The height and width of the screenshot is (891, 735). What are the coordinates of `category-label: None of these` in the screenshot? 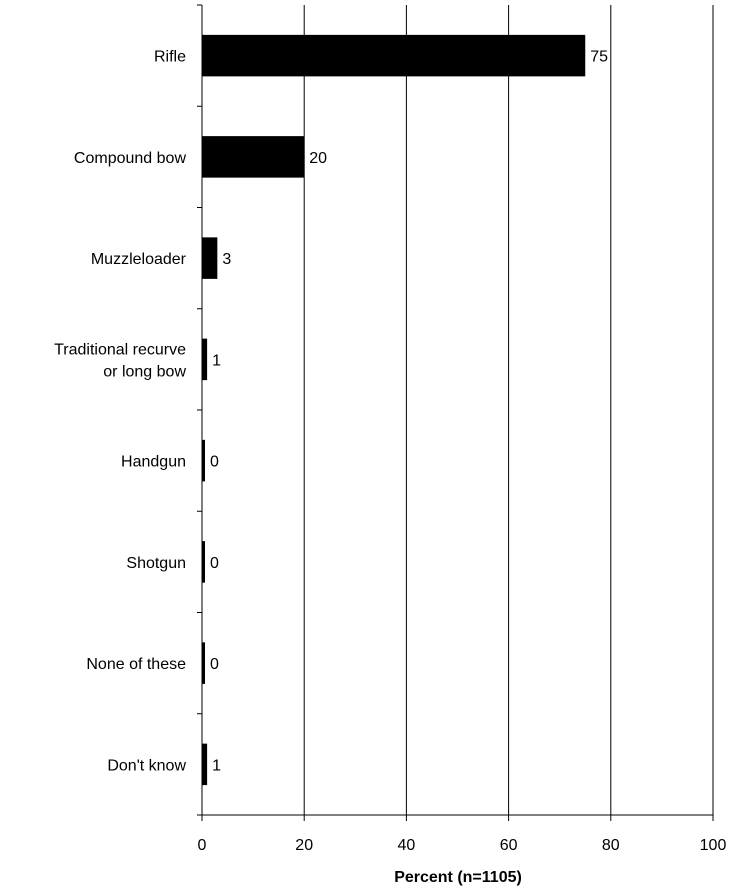 It's located at (136, 664).